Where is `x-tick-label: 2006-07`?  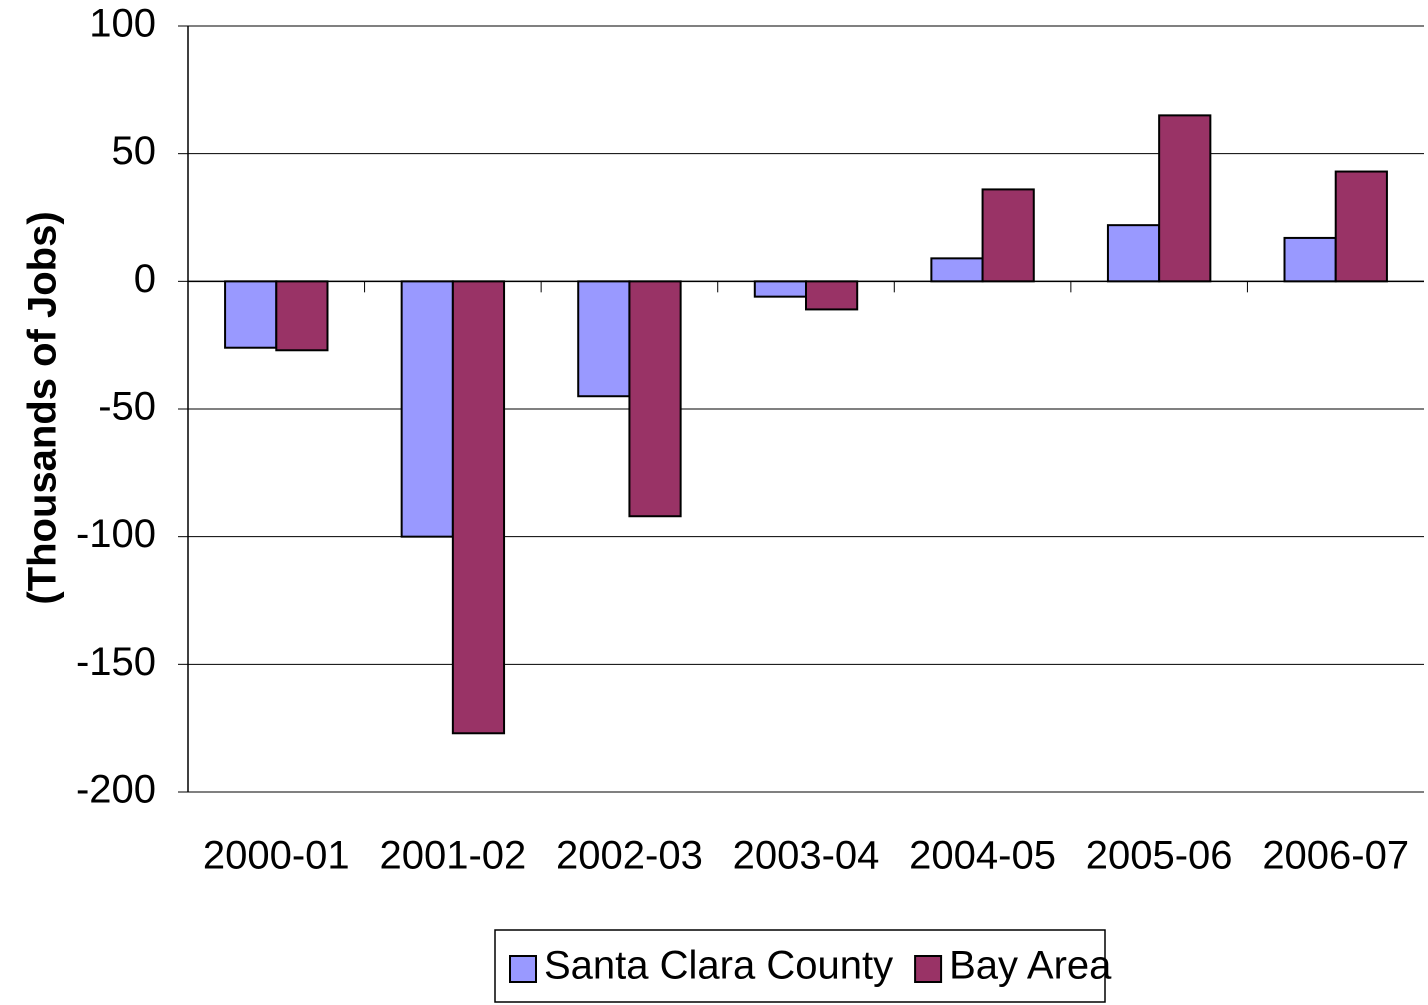 x-tick-label: 2006-07 is located at coordinates (1335, 856).